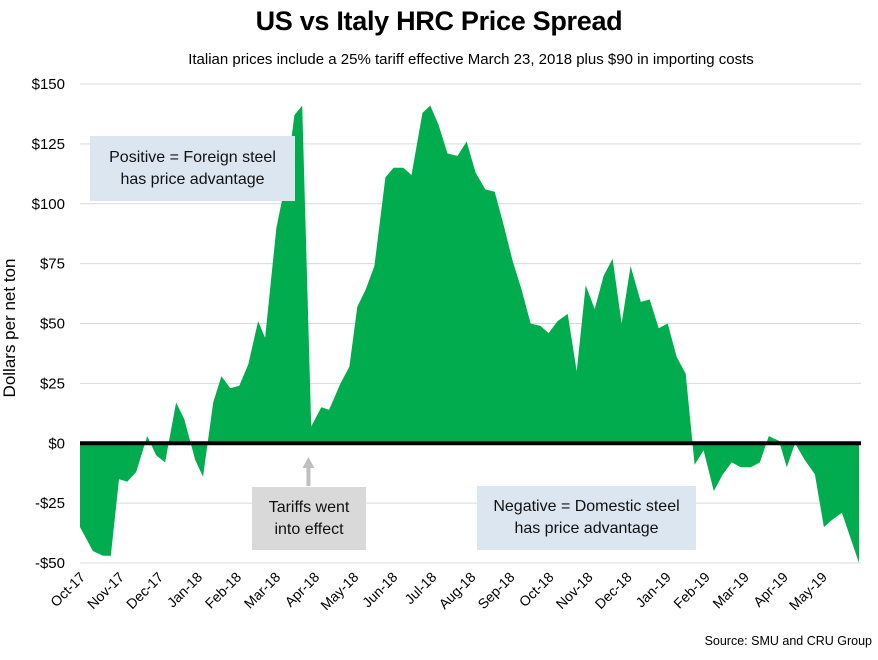 The image size is (878, 660). Describe the element at coordinates (586, 506) in the screenshot. I see `negative-annotation-line1: Negative = Domestic steel` at that location.